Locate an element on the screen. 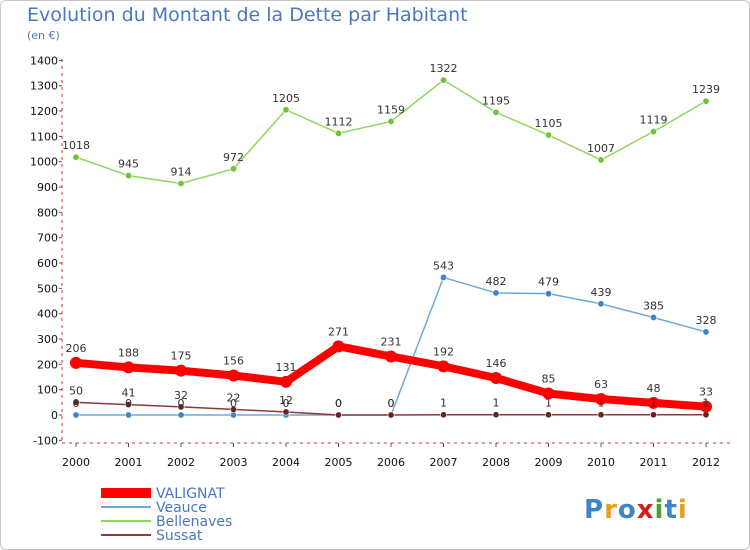 The height and width of the screenshot is (550, 750). y-tick-label: 300 is located at coordinates (47, 339).